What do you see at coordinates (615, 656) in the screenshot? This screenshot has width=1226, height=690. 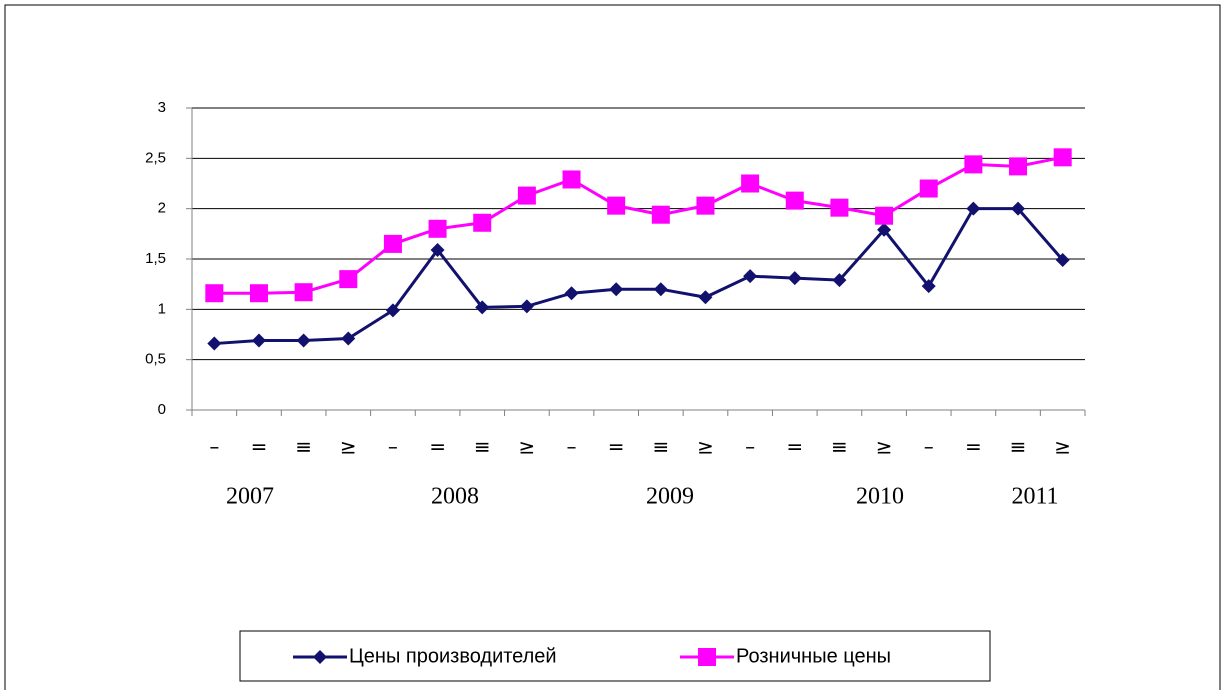 I see `legend-box` at bounding box center [615, 656].